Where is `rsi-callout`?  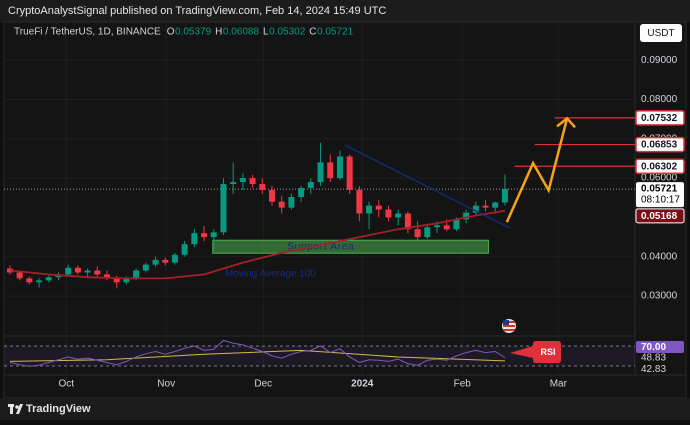
rsi-callout is located at coordinates (535, 352).